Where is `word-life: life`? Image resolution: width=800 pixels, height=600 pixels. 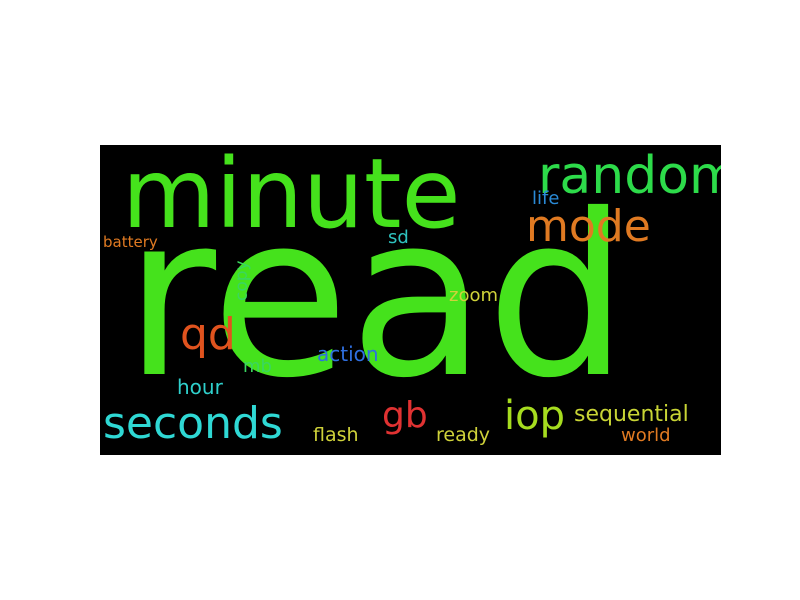 word-life: life is located at coordinates (546, 198).